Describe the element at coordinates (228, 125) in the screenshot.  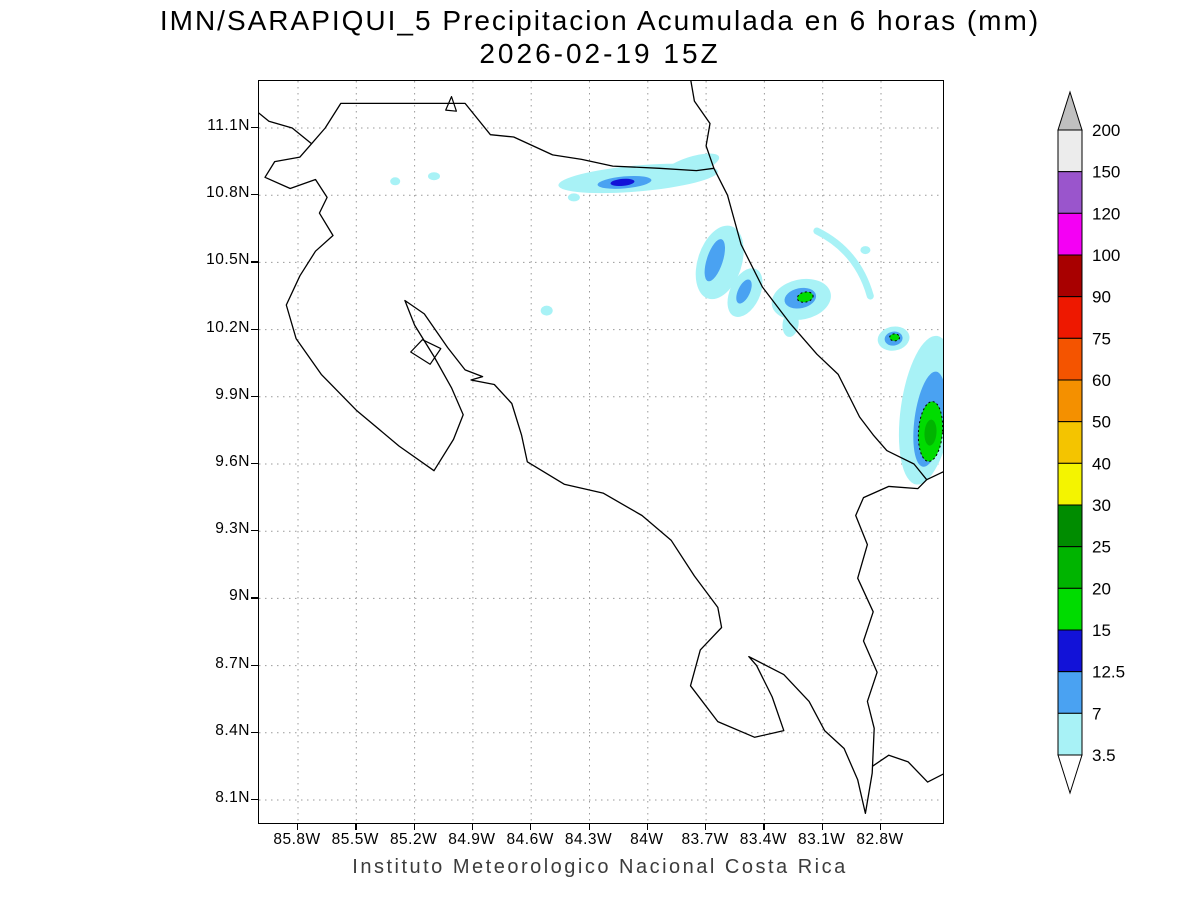
I see `lat-tick-label: 11.1N` at that location.